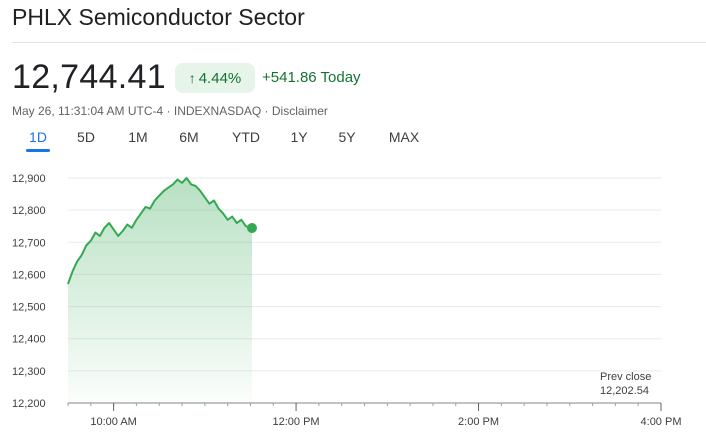 Image resolution: width=706 pixels, height=446 pixels. I want to click on change-percent-badge: ↑ 4.44%, so click(215, 78).